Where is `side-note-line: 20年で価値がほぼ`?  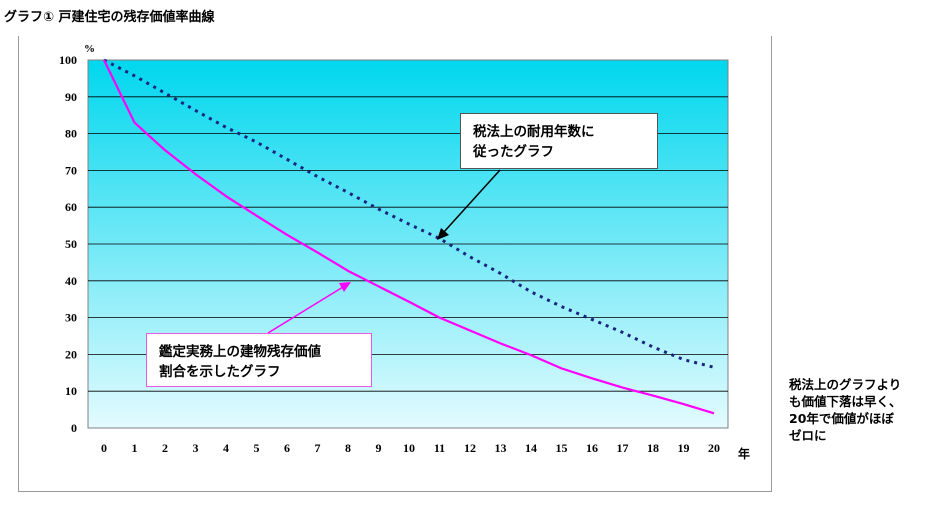 side-note-line: 20年で価値がほぼ is located at coordinates (841, 418).